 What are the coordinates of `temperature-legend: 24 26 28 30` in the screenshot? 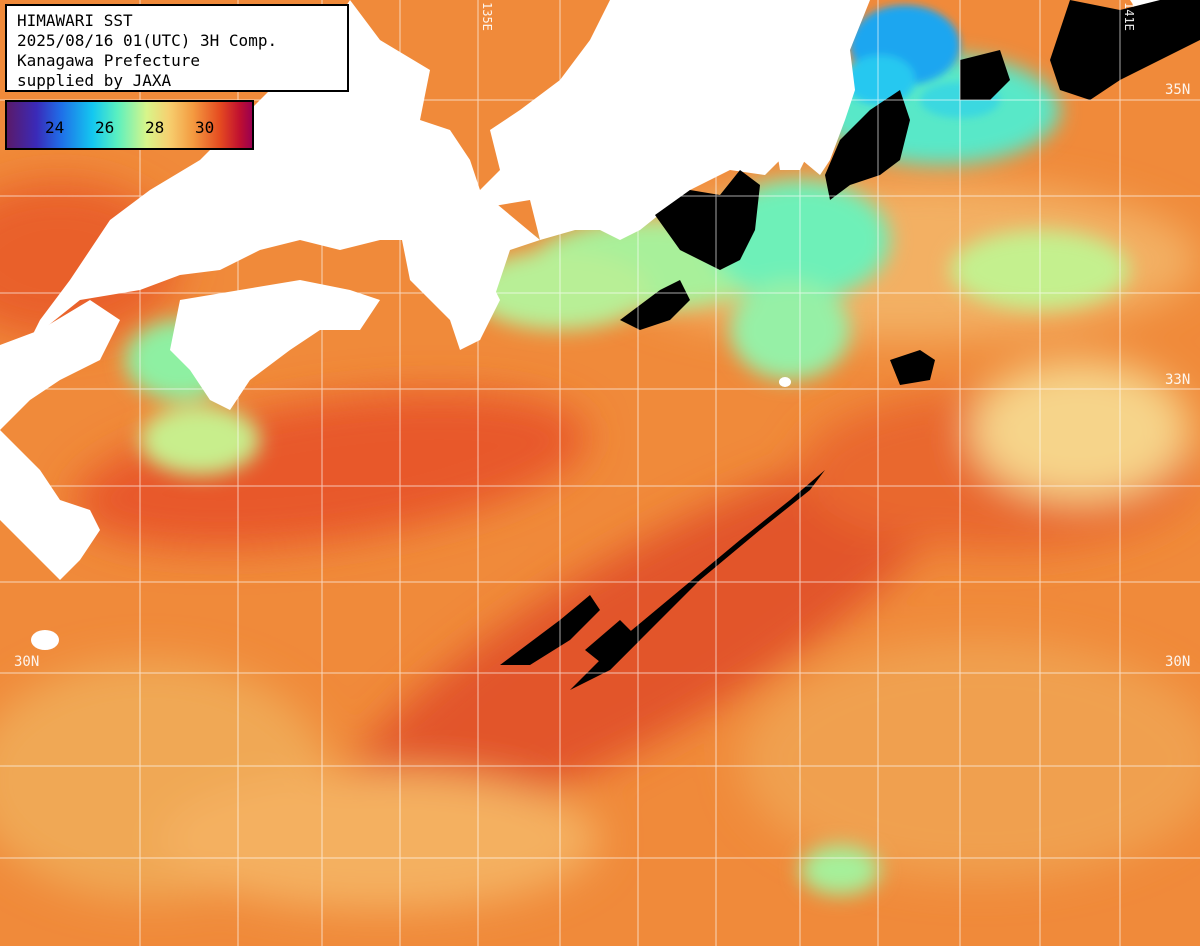 It's located at (129, 125).